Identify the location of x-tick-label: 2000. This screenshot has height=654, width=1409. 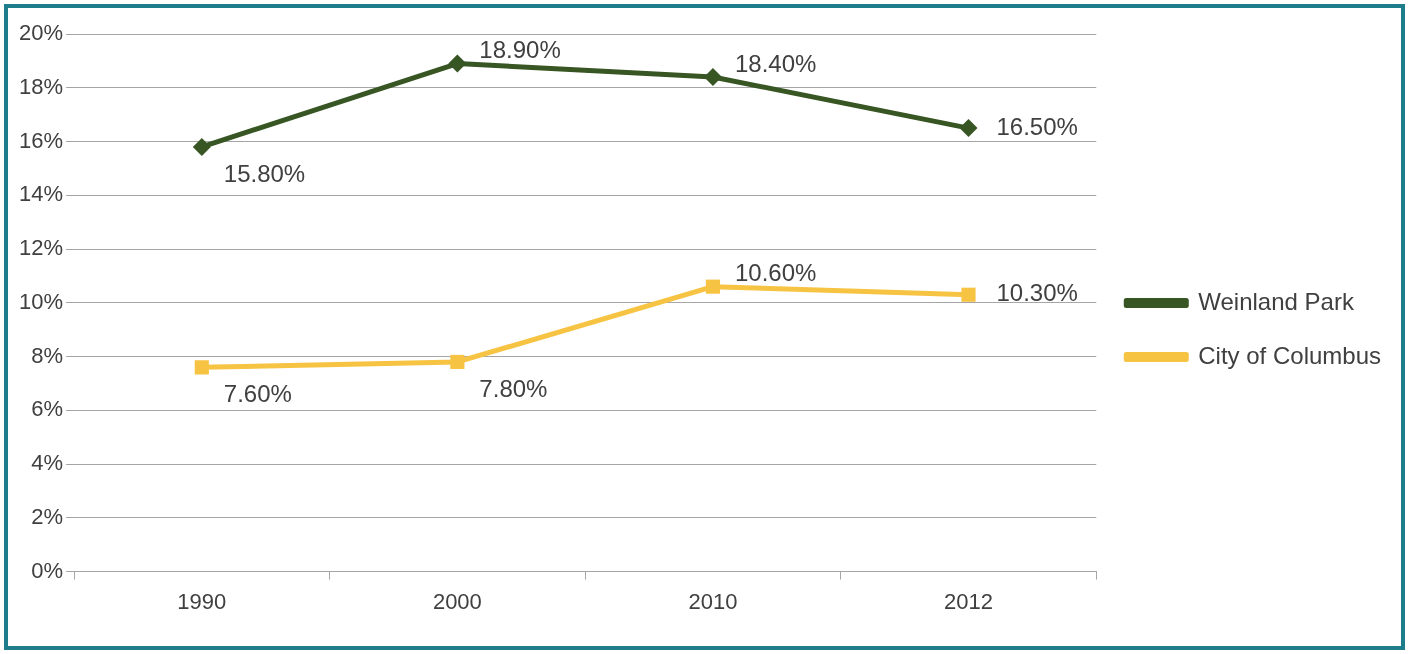
(457, 601).